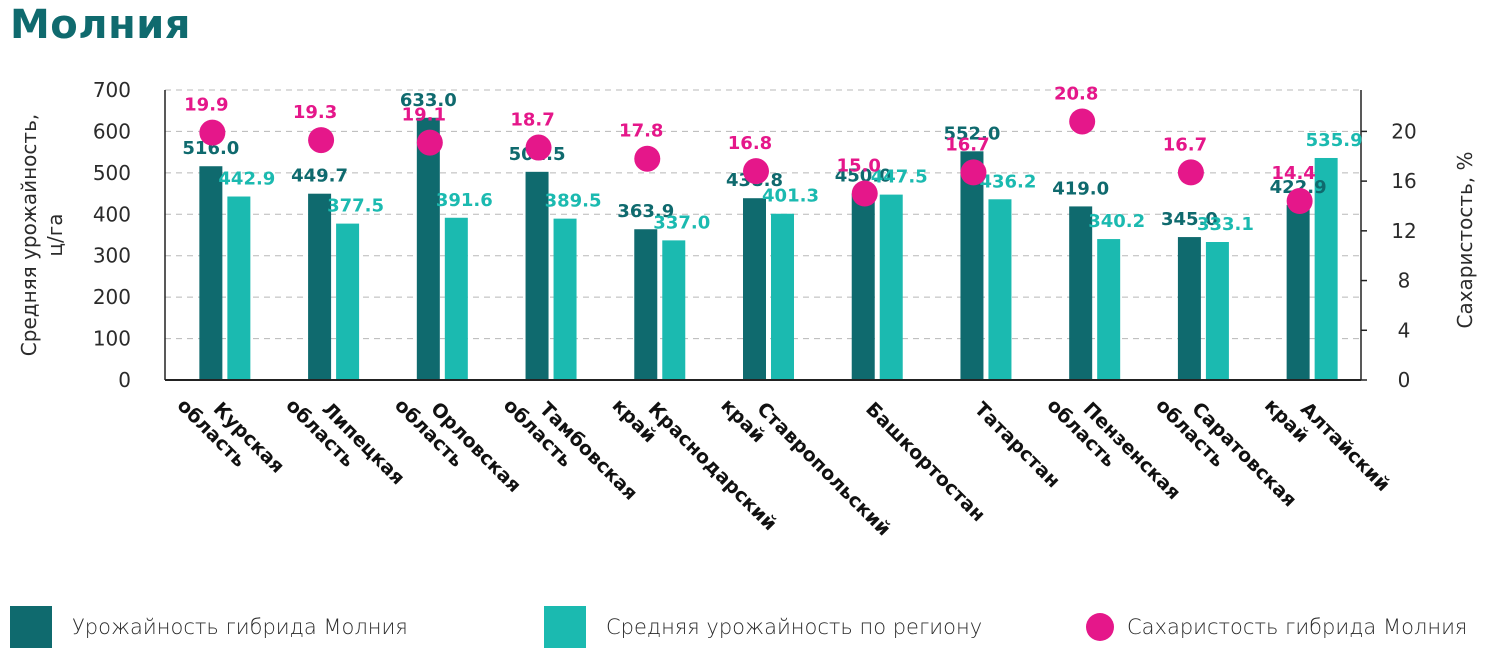 The width and height of the screenshot is (1503, 663). I want to click on x-tick-label: Курскаяобласть, so click(231, 436).